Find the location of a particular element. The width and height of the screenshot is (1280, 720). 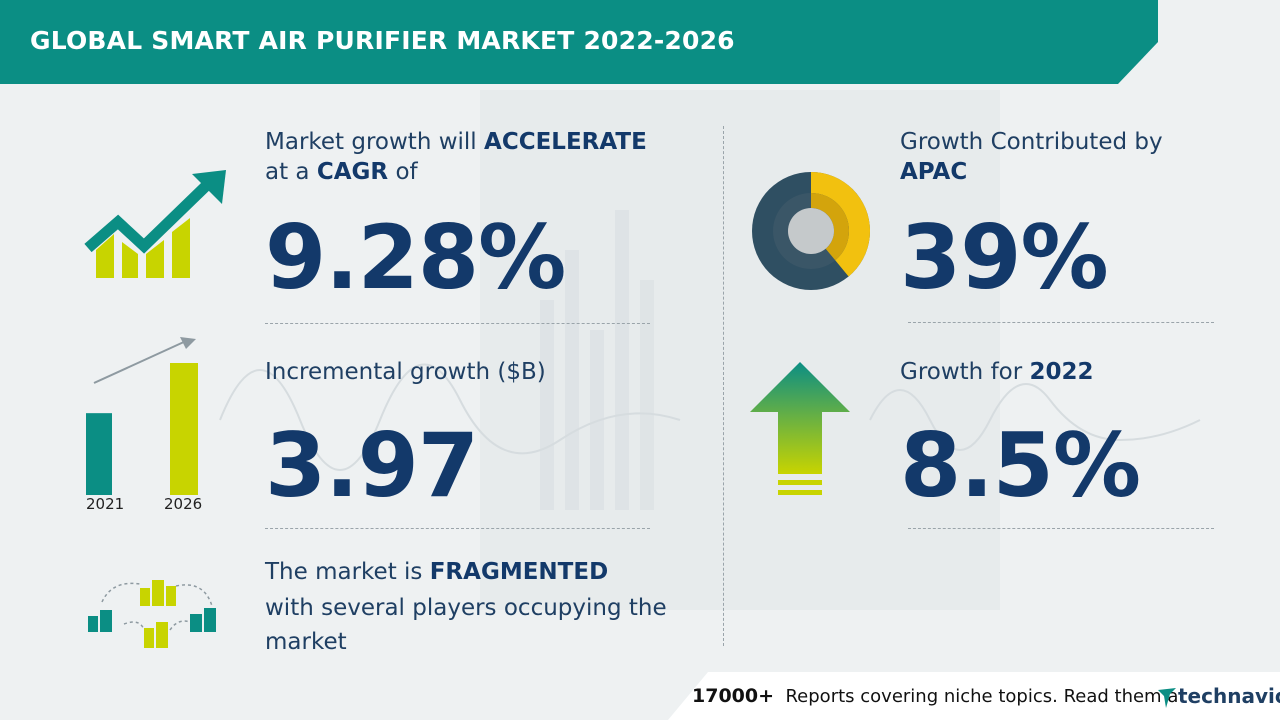

fragmented-line2: with several players occupying the is located at coordinates (466, 608).